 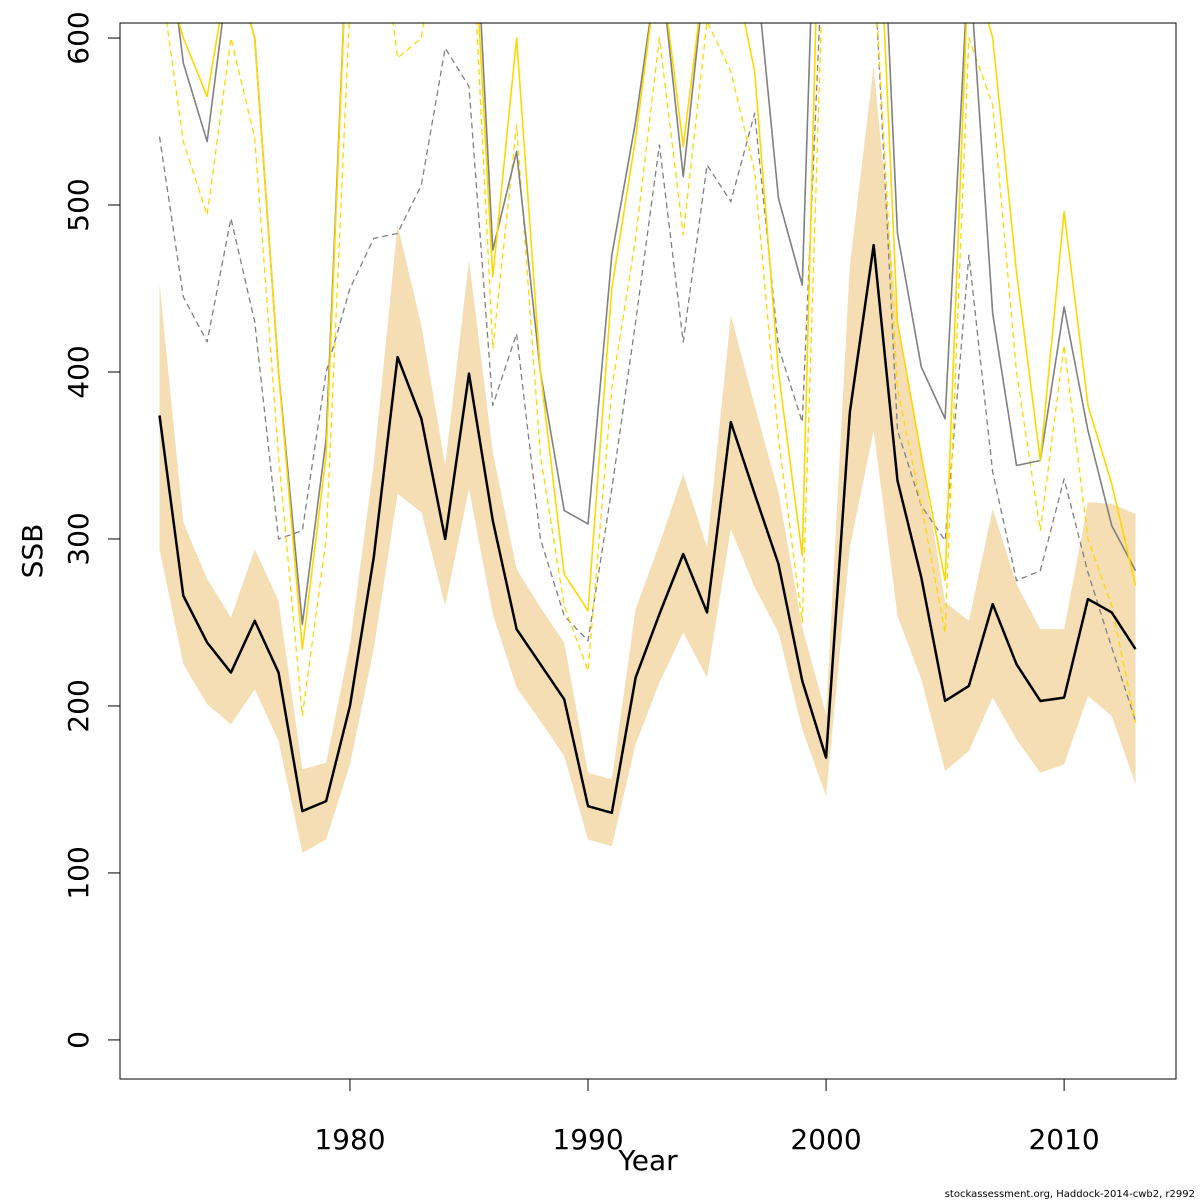 What do you see at coordinates (349, 1139) in the screenshot?
I see `x-tick-label: 1980` at bounding box center [349, 1139].